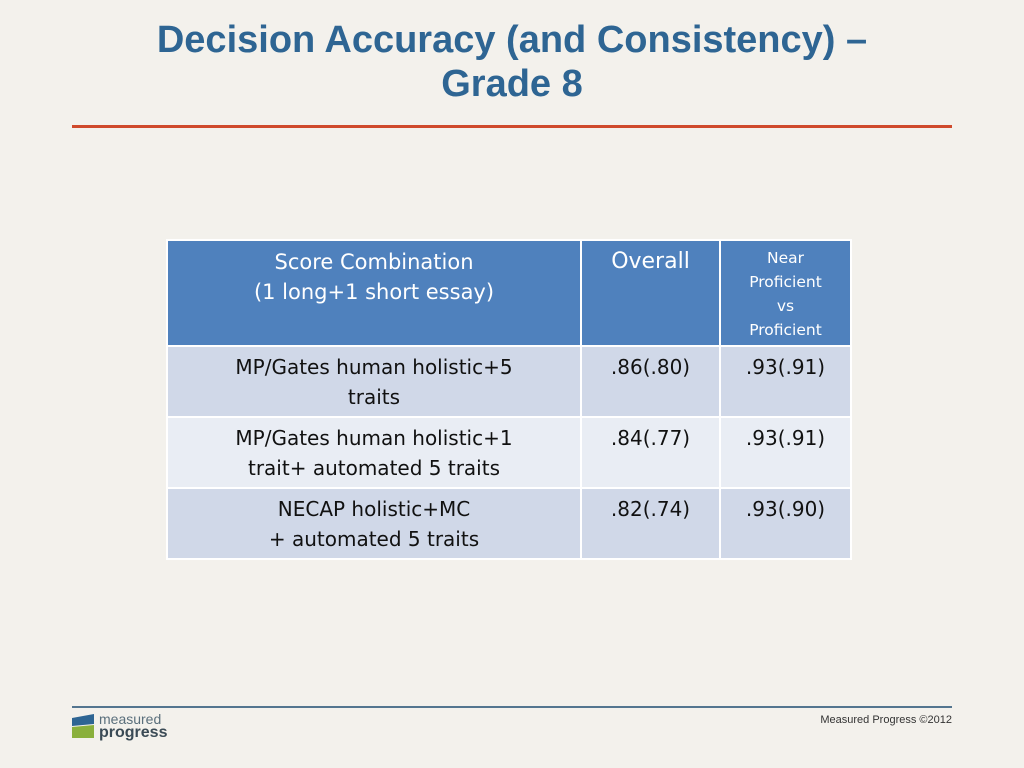 The image size is (1024, 768). What do you see at coordinates (650, 452) in the screenshot?
I see `cell-overall: .84(.77)` at bounding box center [650, 452].